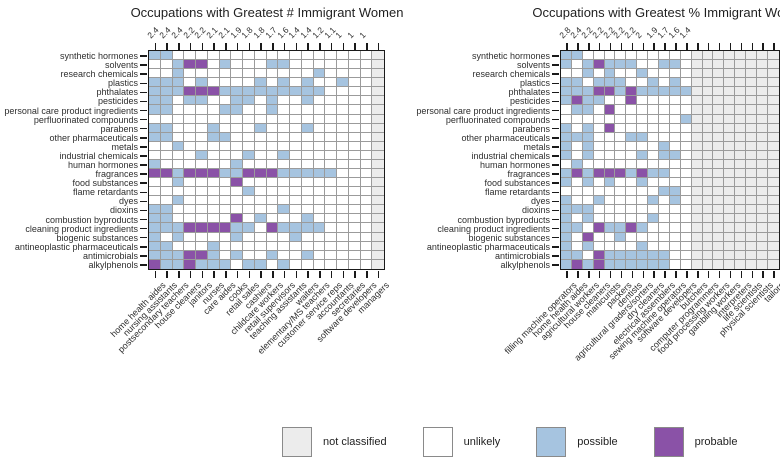 This screenshot has height=470, width=780. I want to click on y-axis-label: biogenic substances, so click(509, 237).